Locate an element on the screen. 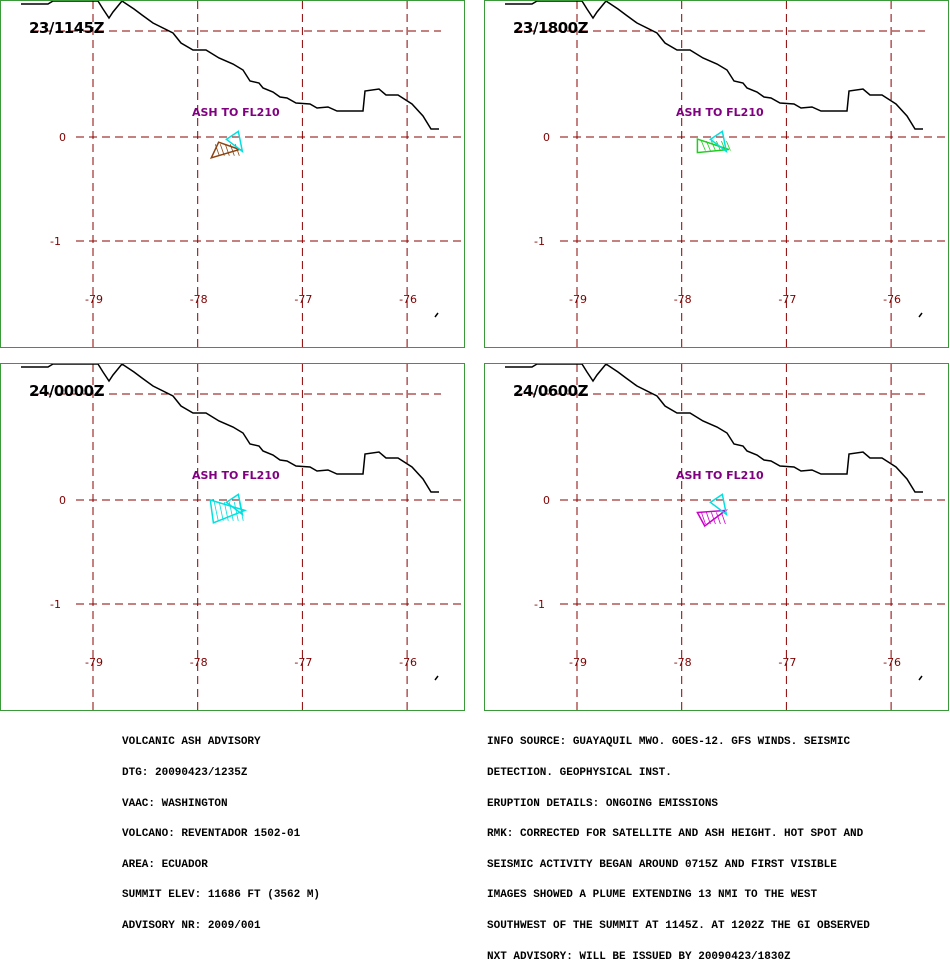  remarks-line: DETECTION. GEOPHYSICAL INST. is located at coordinates (579, 773).